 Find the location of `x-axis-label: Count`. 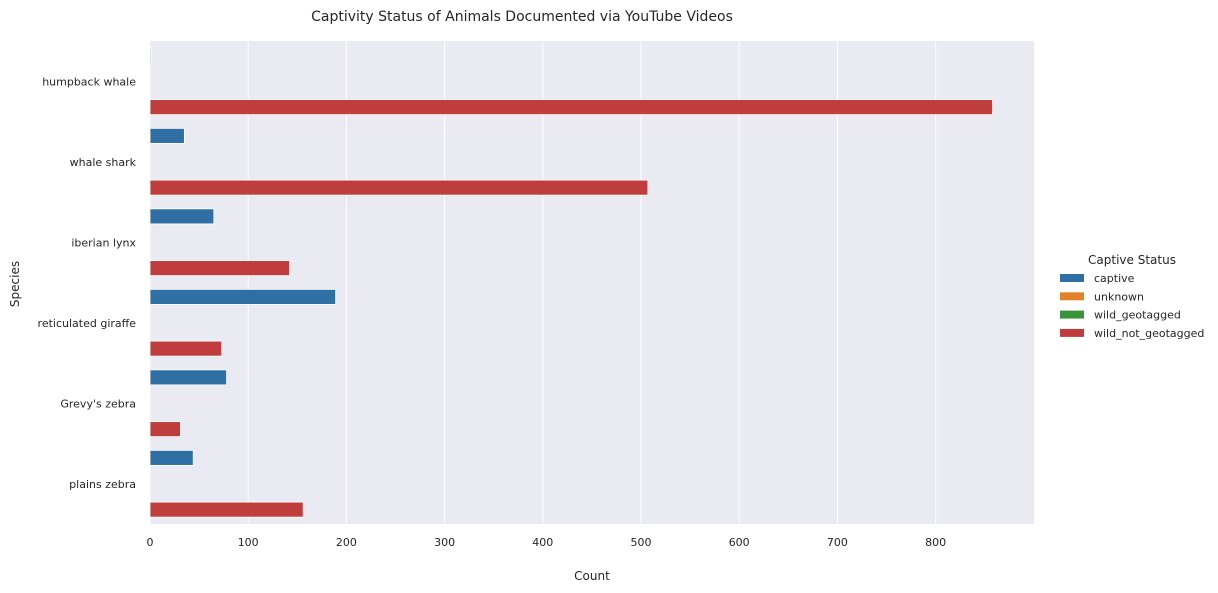

x-axis-label: Count is located at coordinates (592, 576).